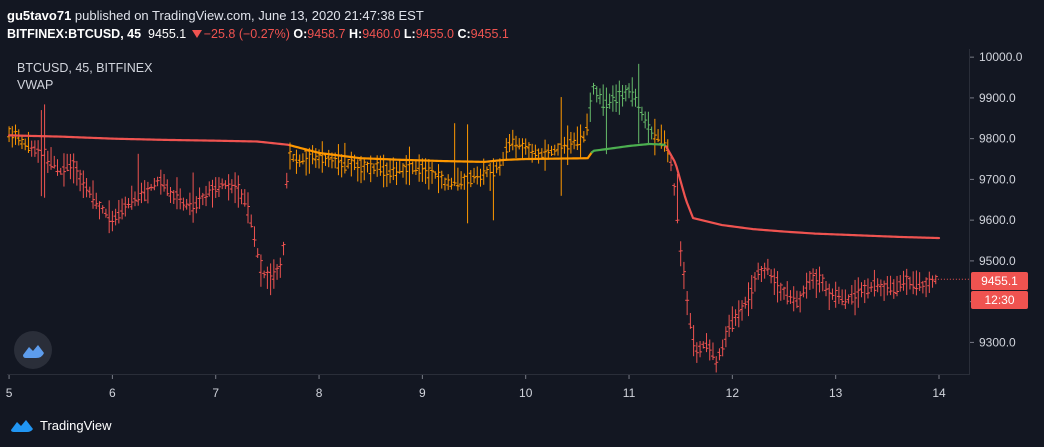  Describe the element at coordinates (35, 85) in the screenshot. I see `legend-indicator: VWAP` at that location.